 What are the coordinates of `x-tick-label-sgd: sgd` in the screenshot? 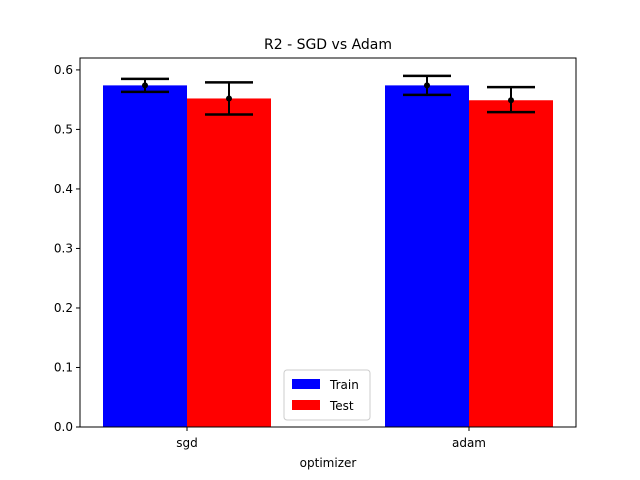 It's located at (187, 443).